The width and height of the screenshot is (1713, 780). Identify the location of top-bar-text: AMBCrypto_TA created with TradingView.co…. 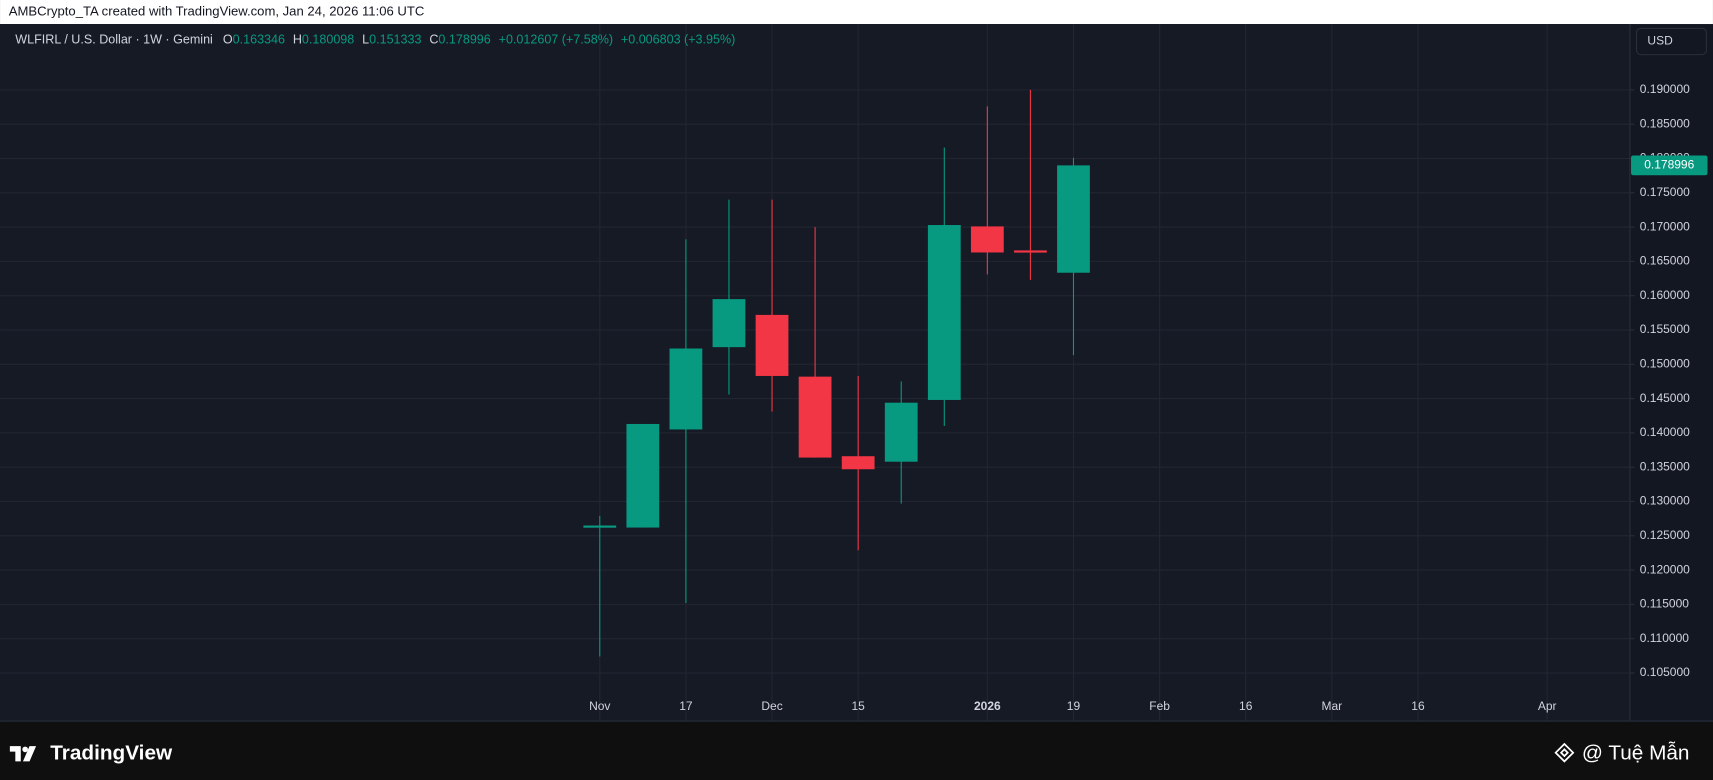
(217, 10).